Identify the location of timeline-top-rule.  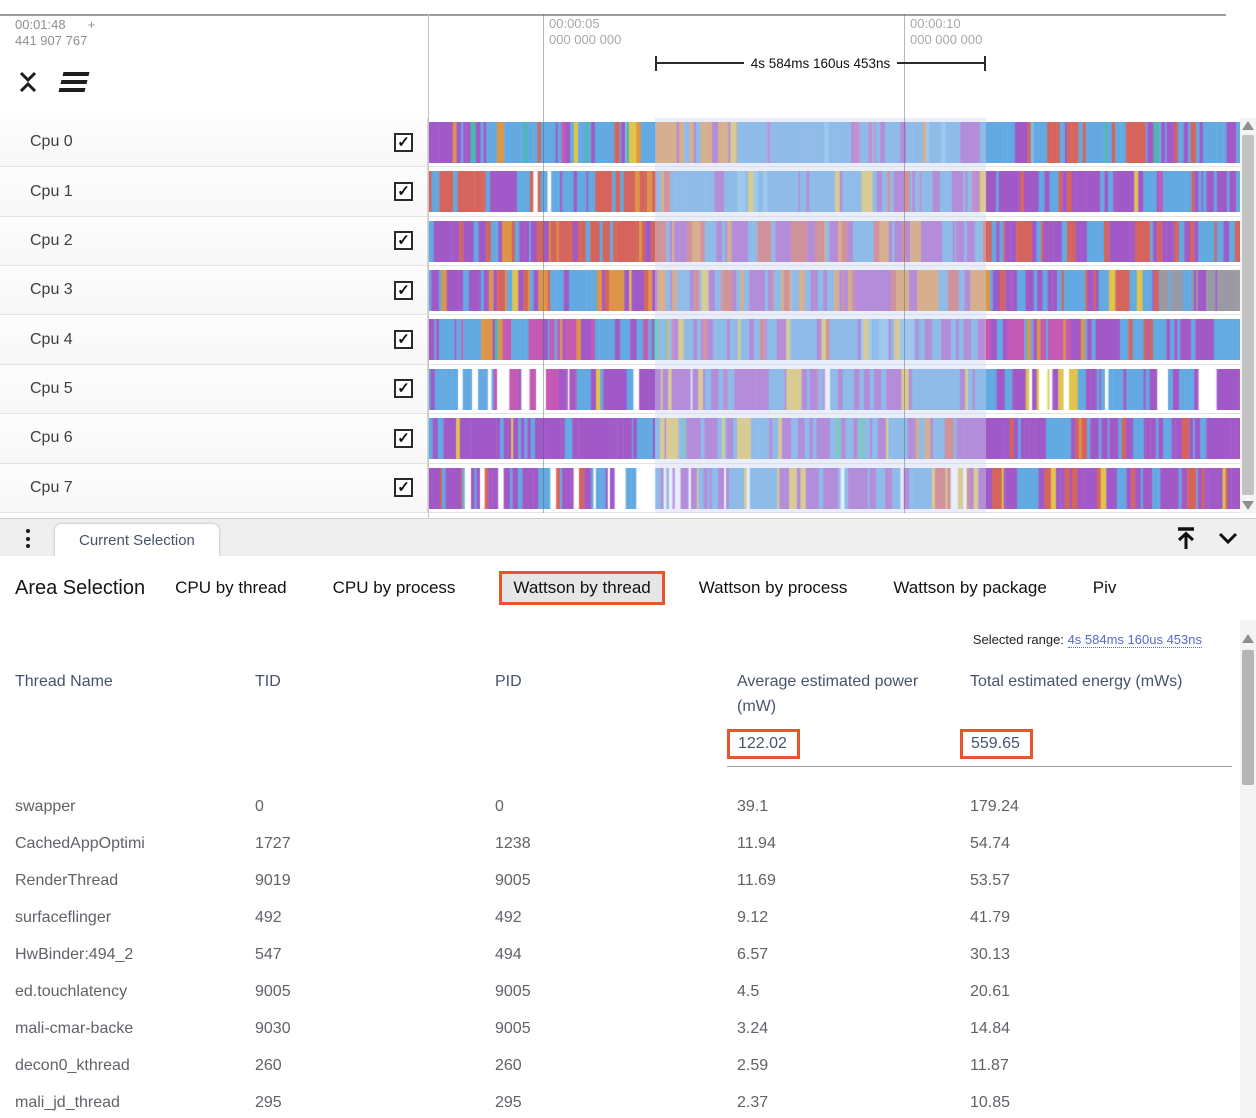
(613, 15).